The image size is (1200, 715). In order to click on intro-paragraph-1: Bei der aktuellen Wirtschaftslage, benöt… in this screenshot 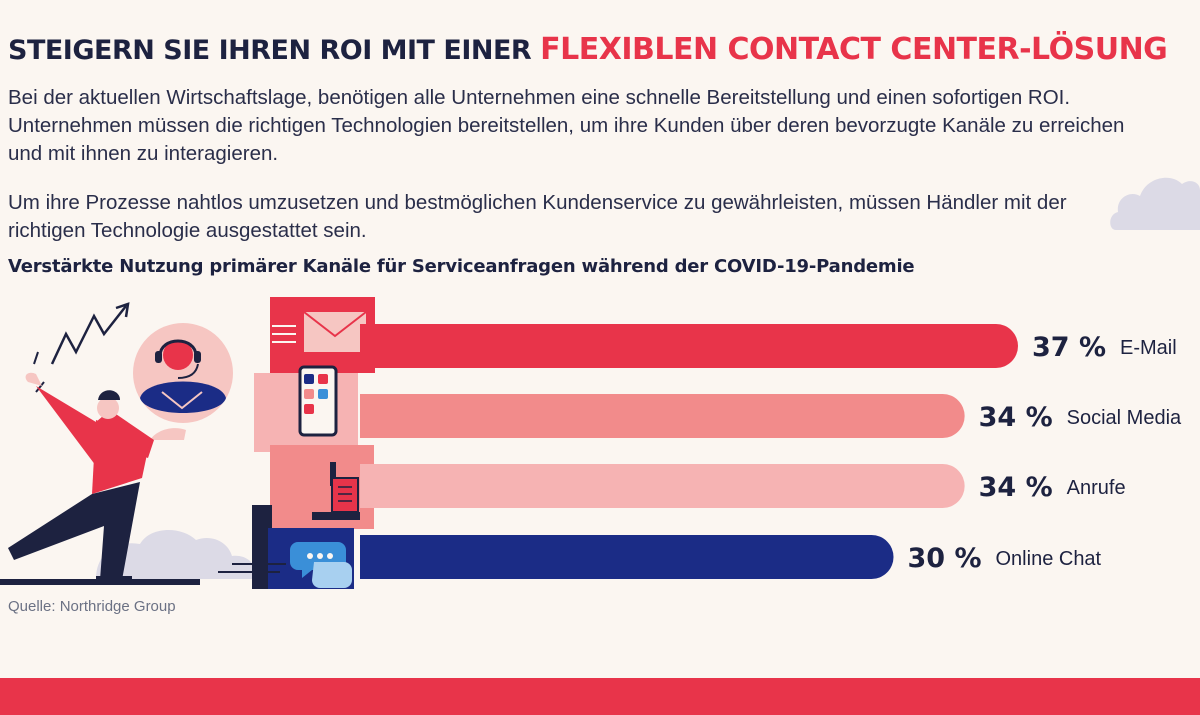, I will do `click(566, 125)`.